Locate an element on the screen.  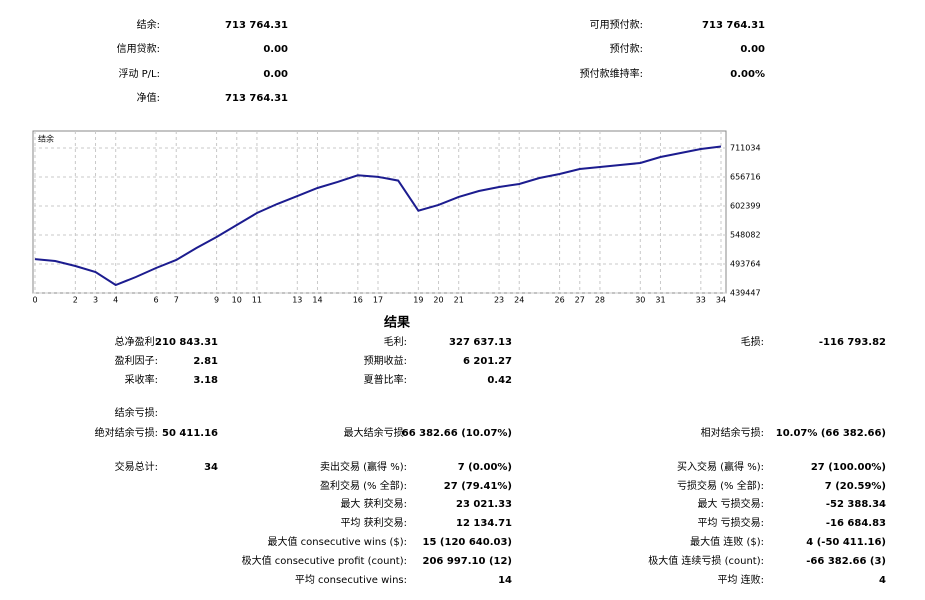
chart-title: 结余 is located at coordinates (46, 139).